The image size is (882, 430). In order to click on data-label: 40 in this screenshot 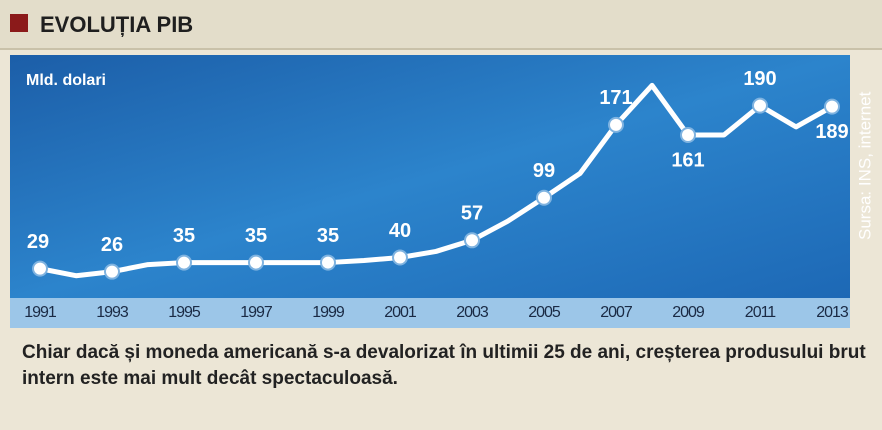, I will do `click(400, 231)`.